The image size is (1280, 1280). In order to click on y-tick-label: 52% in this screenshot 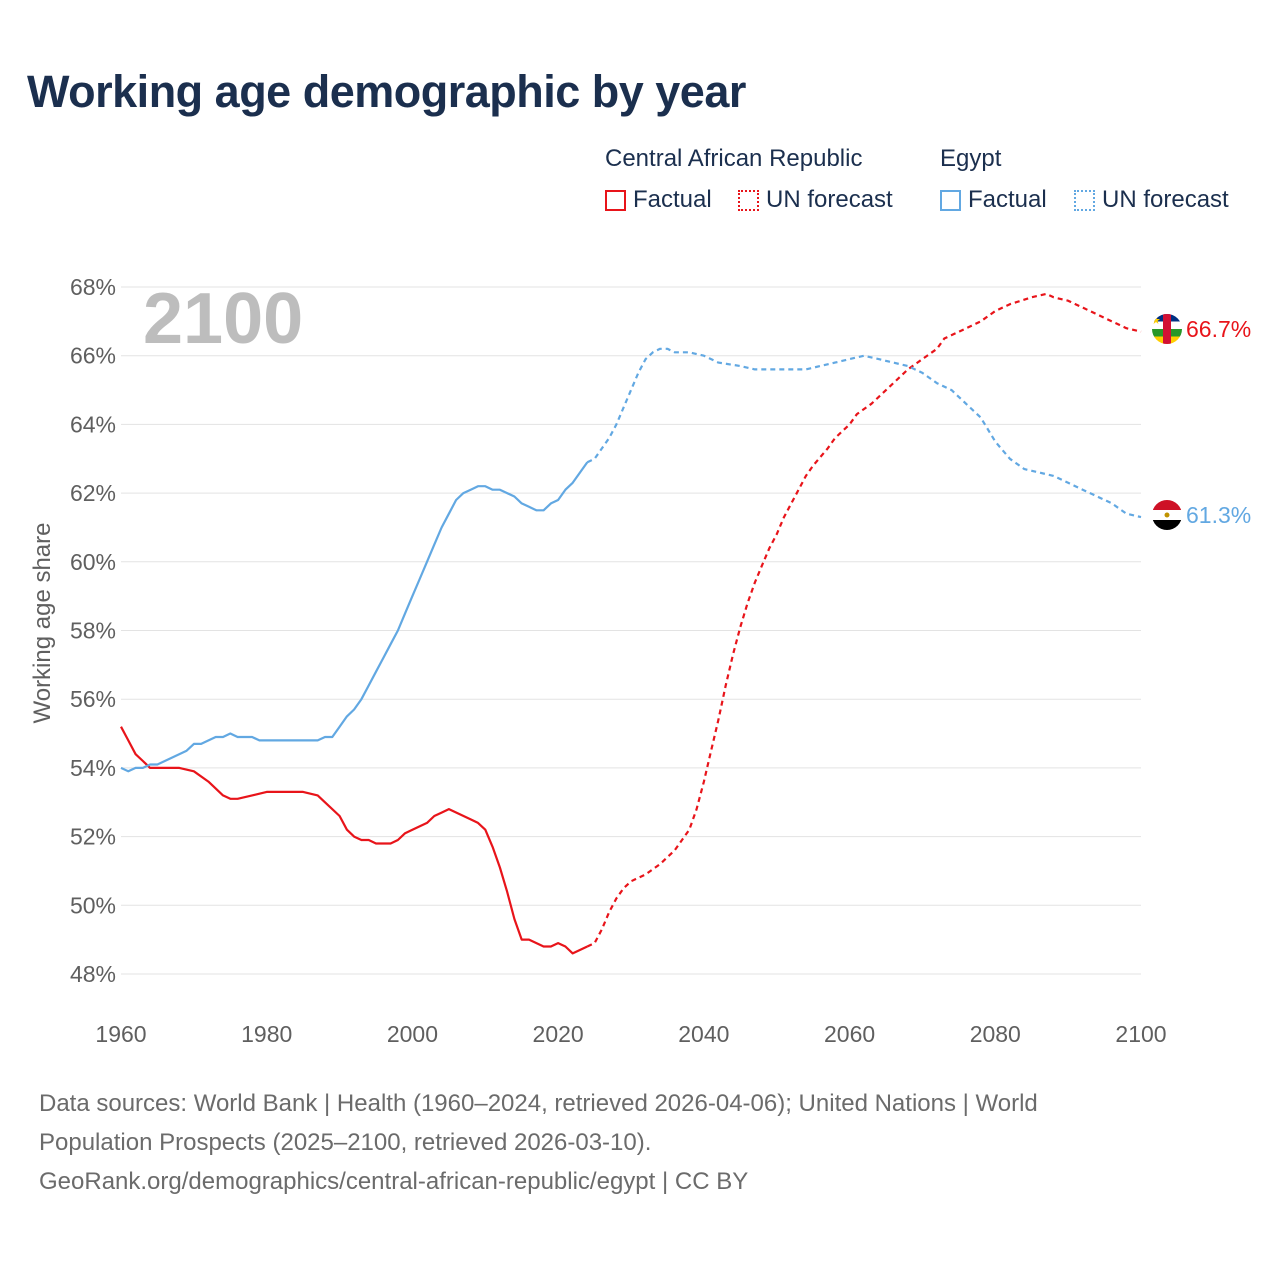, I will do `click(93, 837)`.